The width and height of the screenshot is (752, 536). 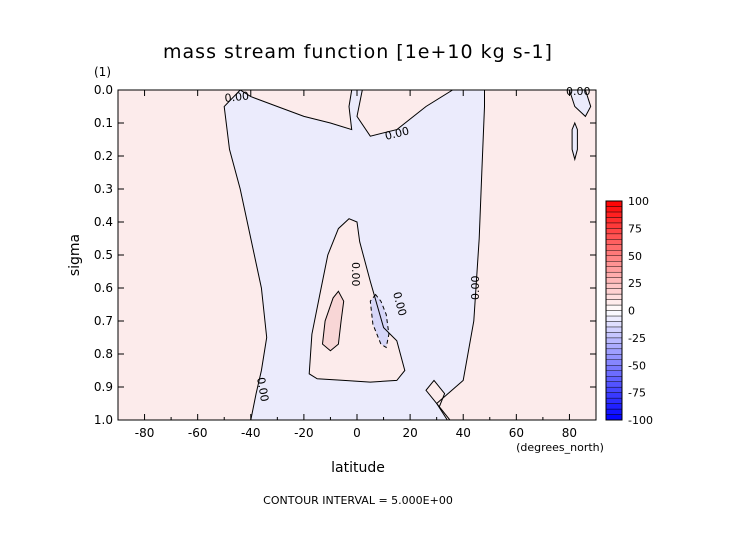 What do you see at coordinates (358, 52) in the screenshot?
I see `chart-title: mass stream function [1e+10 kg s-1]` at bounding box center [358, 52].